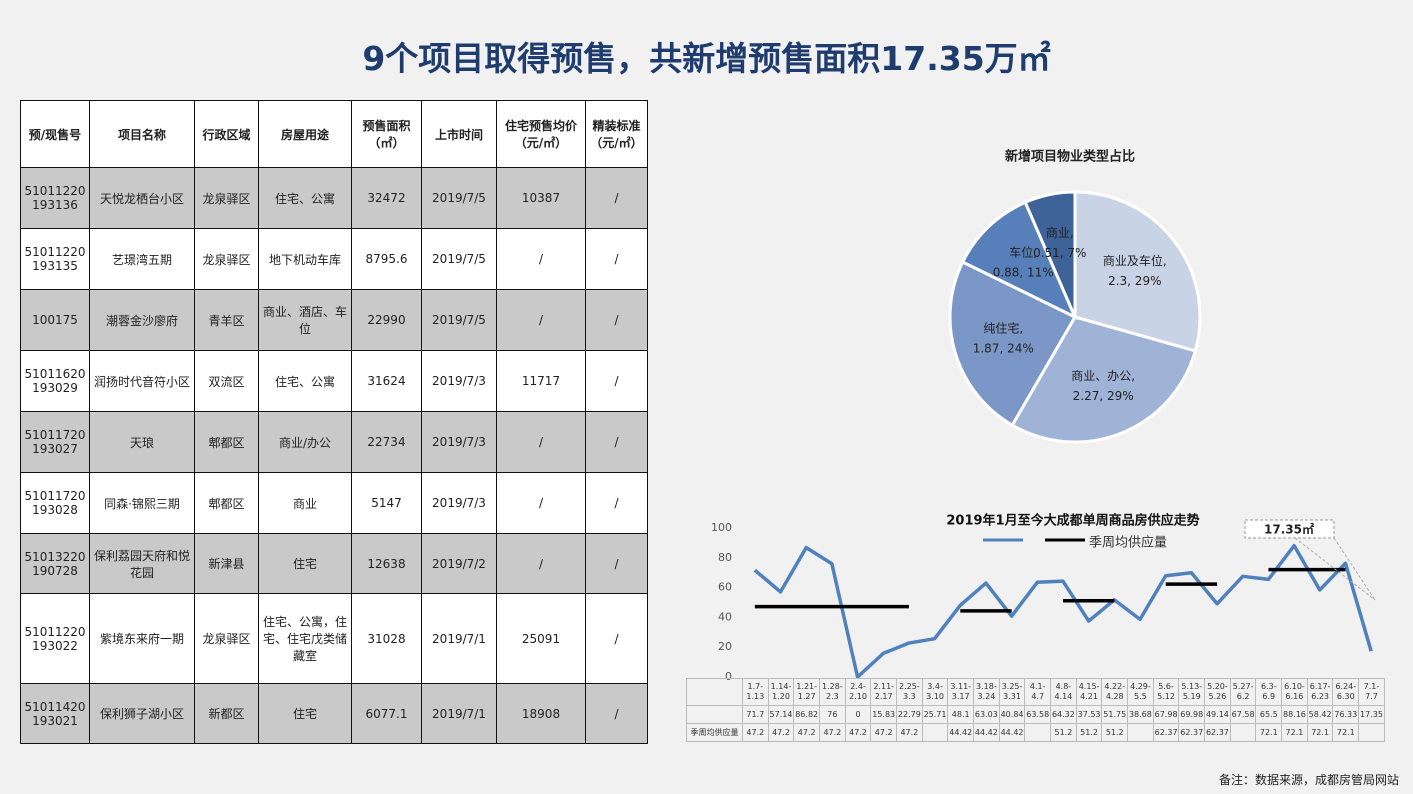  Describe the element at coordinates (142, 638) in the screenshot. I see `table-cell: 紫境东来府一期` at that location.